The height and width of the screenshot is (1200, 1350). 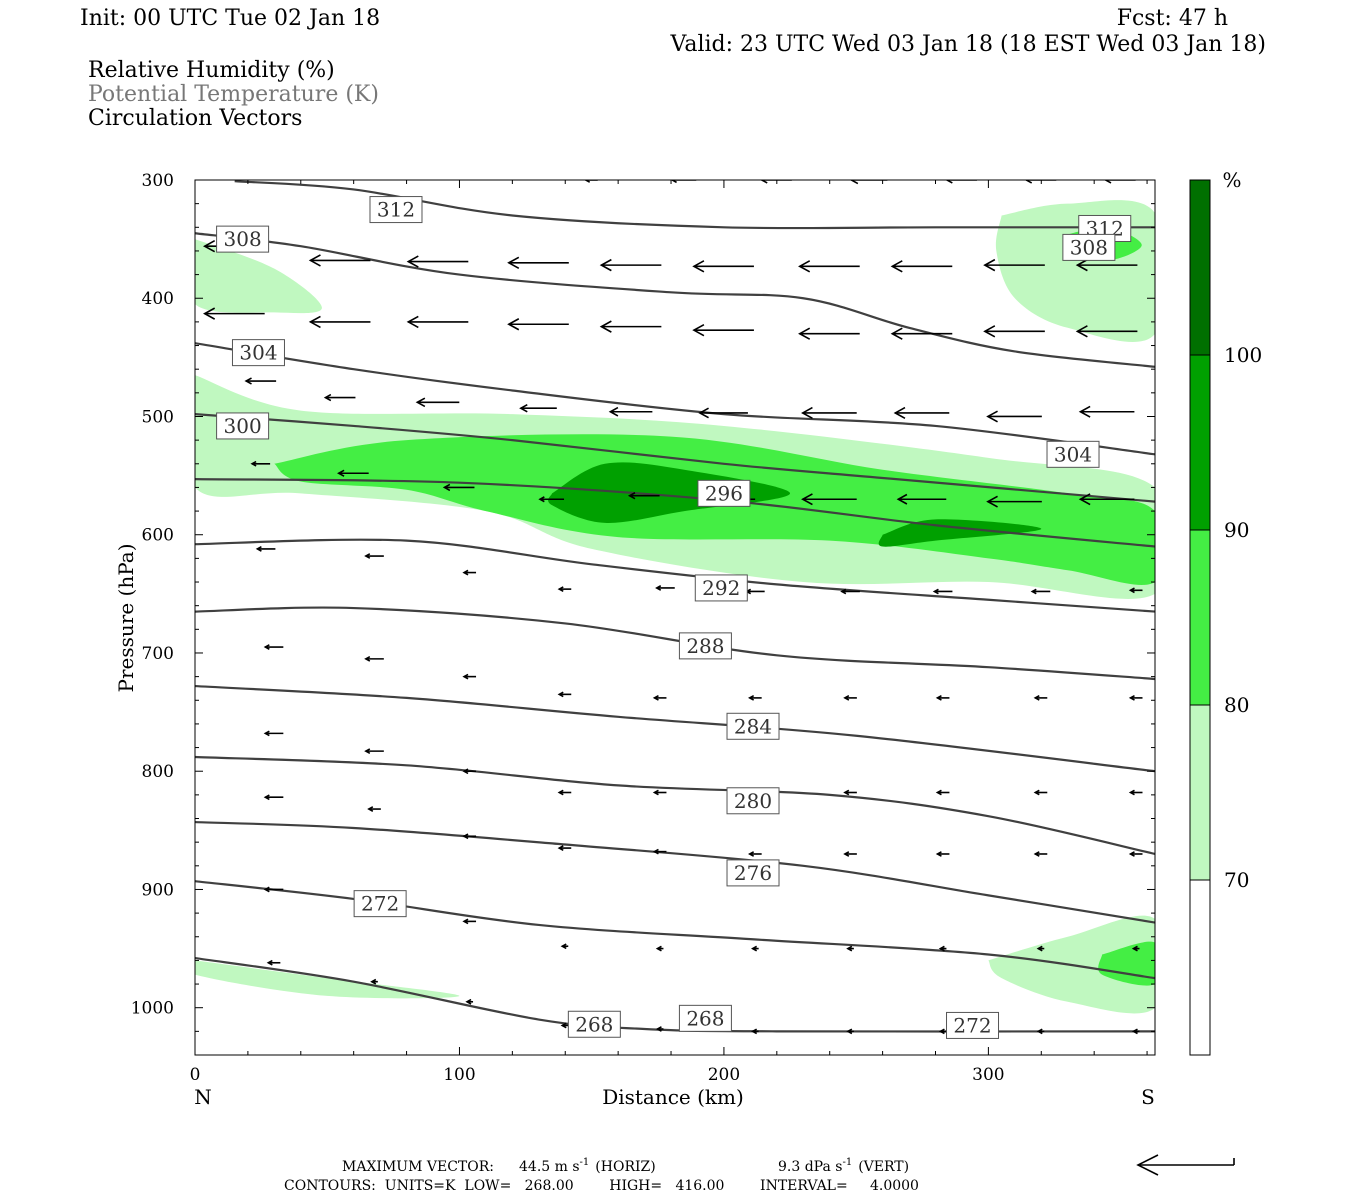 I want to click on max-vector-label: MAXIMUM VECTOR:, so click(x=418, y=1167).